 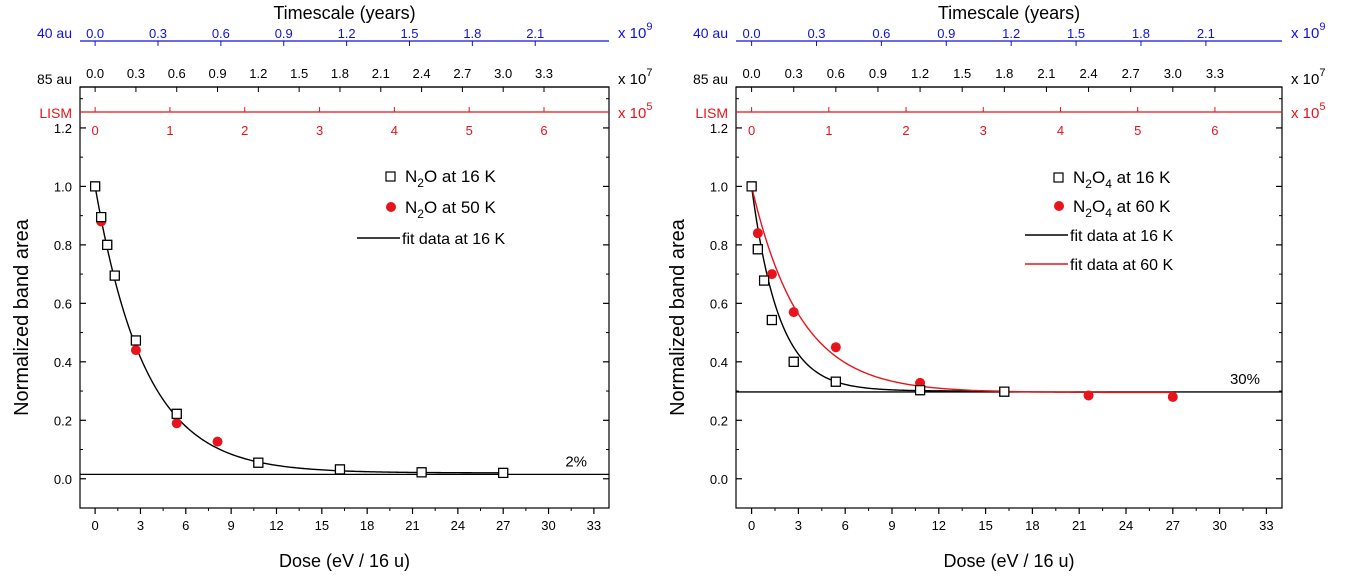 I want to click on reference-line-label: 30%, so click(x=1245, y=379).